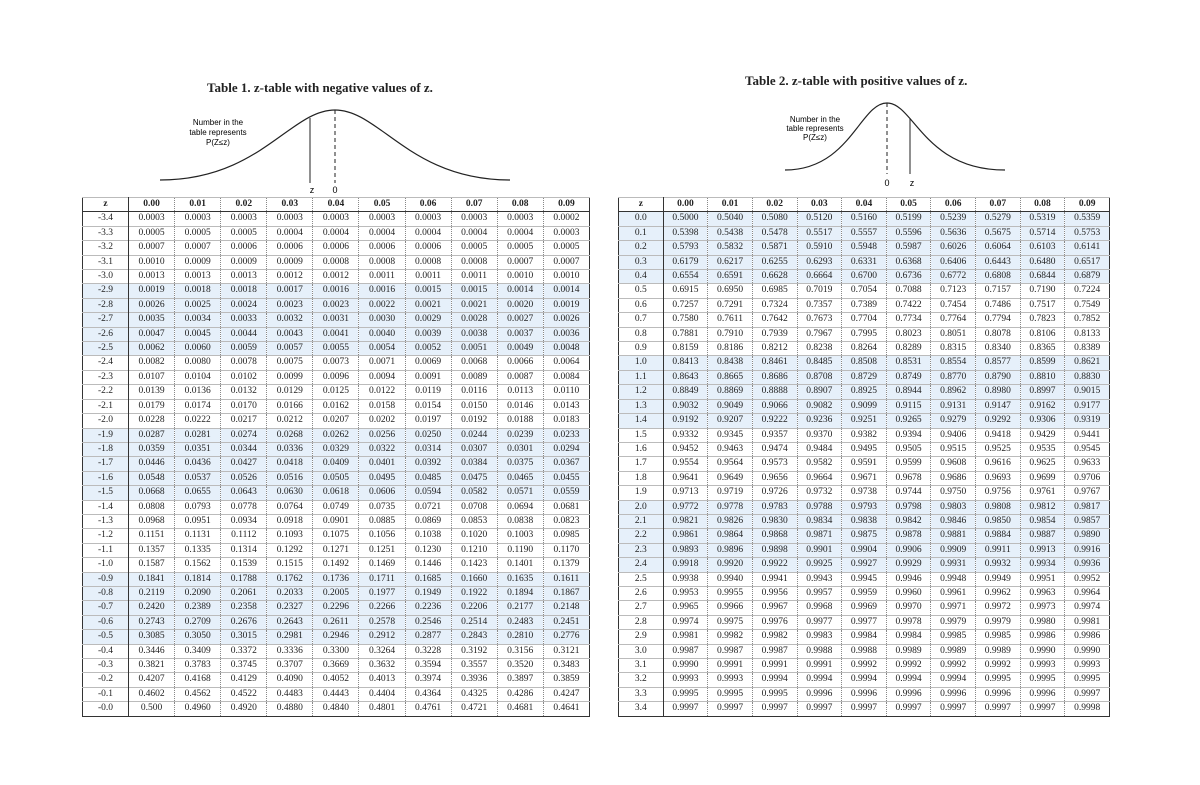 Image resolution: width=1200 pixels, height=785 pixels. Describe the element at coordinates (1042, 377) in the screenshot. I see `cell: 0.8810` at that location.